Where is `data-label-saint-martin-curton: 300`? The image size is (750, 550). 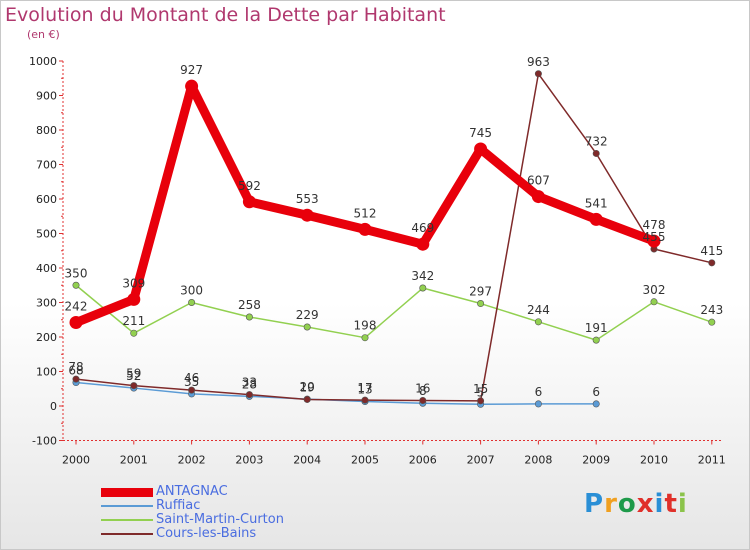
data-label-saint-martin-curton: 300 is located at coordinates (191, 291).